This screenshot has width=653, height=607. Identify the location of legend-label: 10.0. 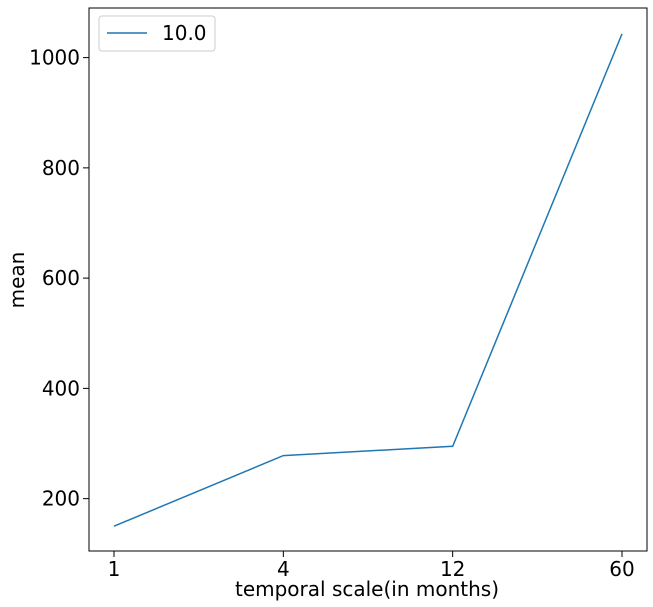
(184, 33).